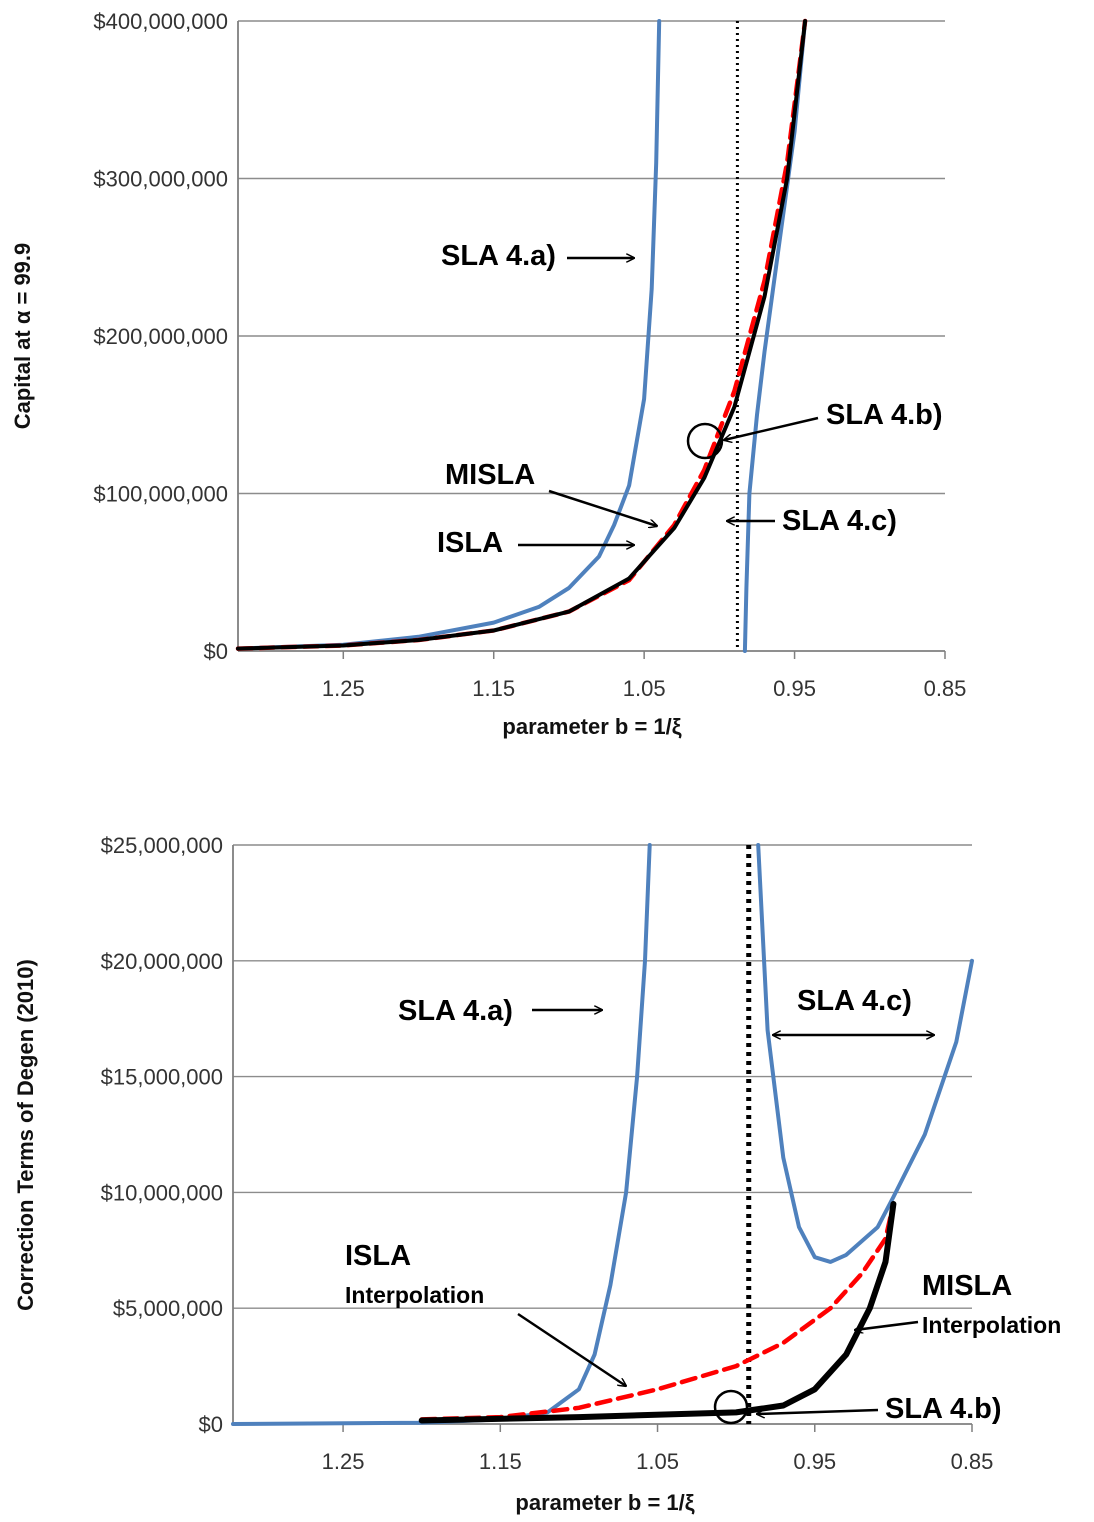 This screenshot has height=1522, width=1094. What do you see at coordinates (604, 1502) in the screenshot?
I see `bottom-x-axis-title: parameter b = 1/ξ` at bounding box center [604, 1502].